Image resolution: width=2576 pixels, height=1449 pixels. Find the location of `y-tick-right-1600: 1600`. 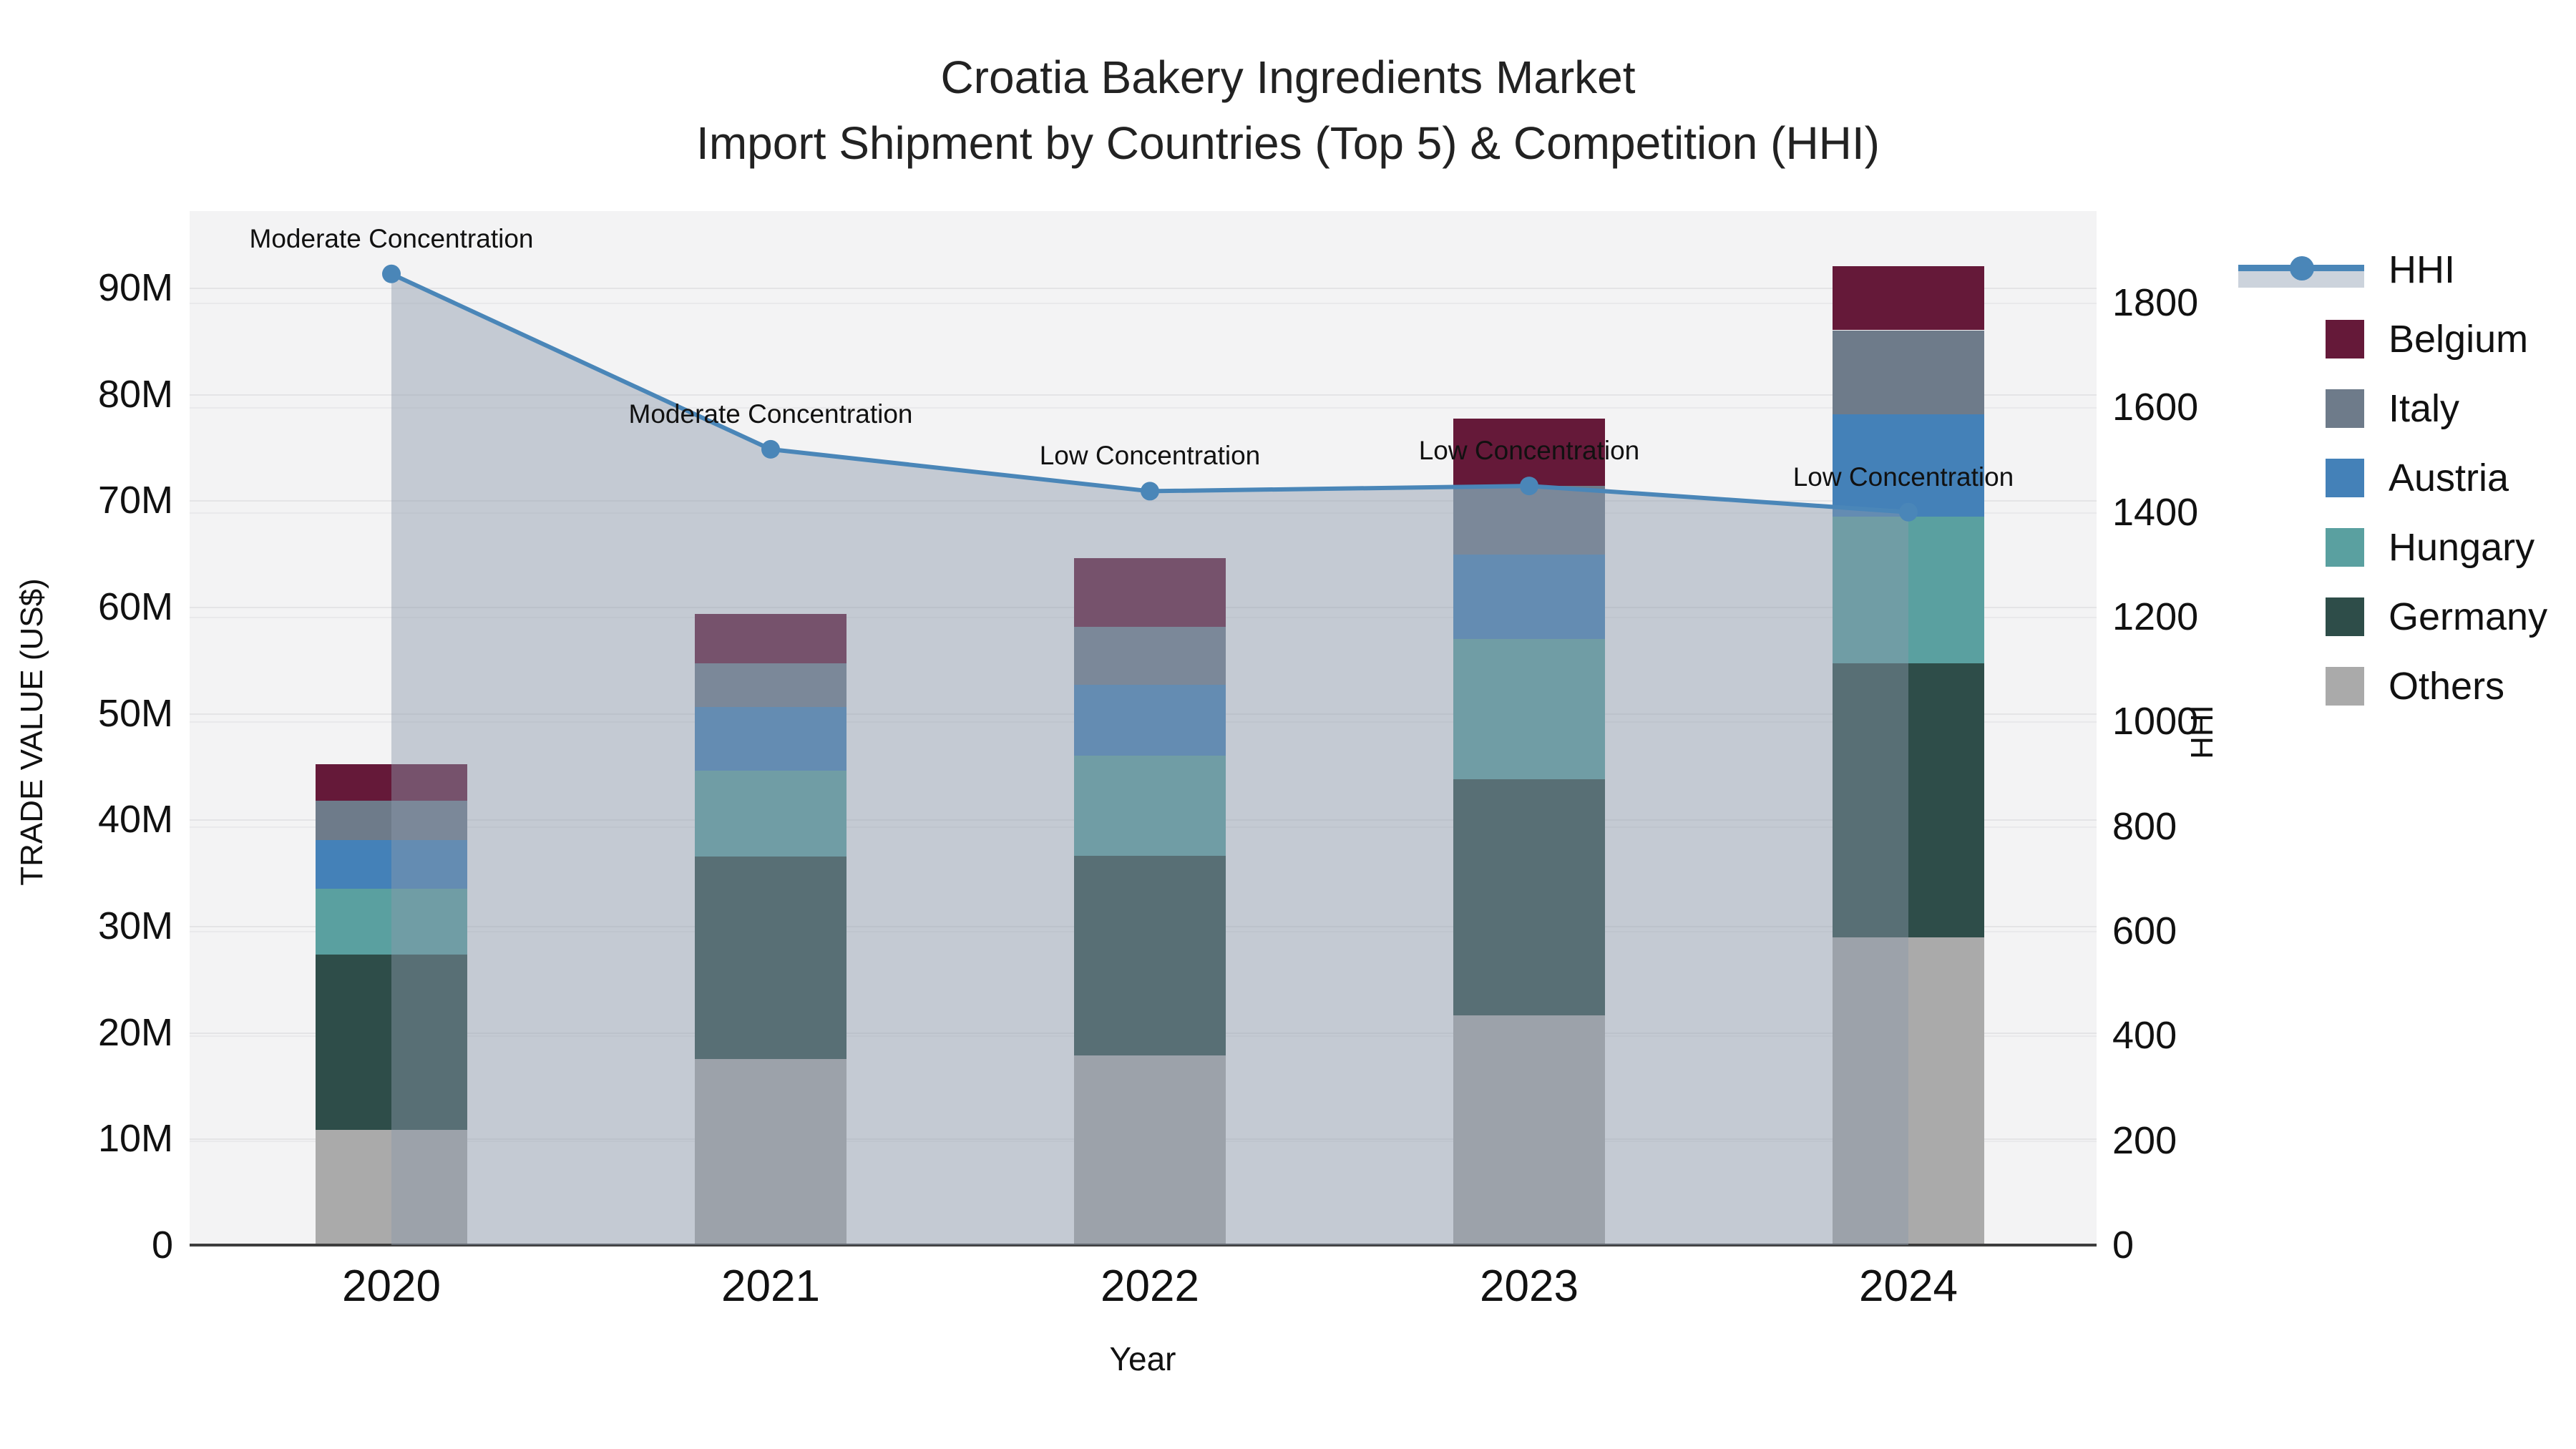

y-tick-right-1600: 1600 is located at coordinates (2155, 407).